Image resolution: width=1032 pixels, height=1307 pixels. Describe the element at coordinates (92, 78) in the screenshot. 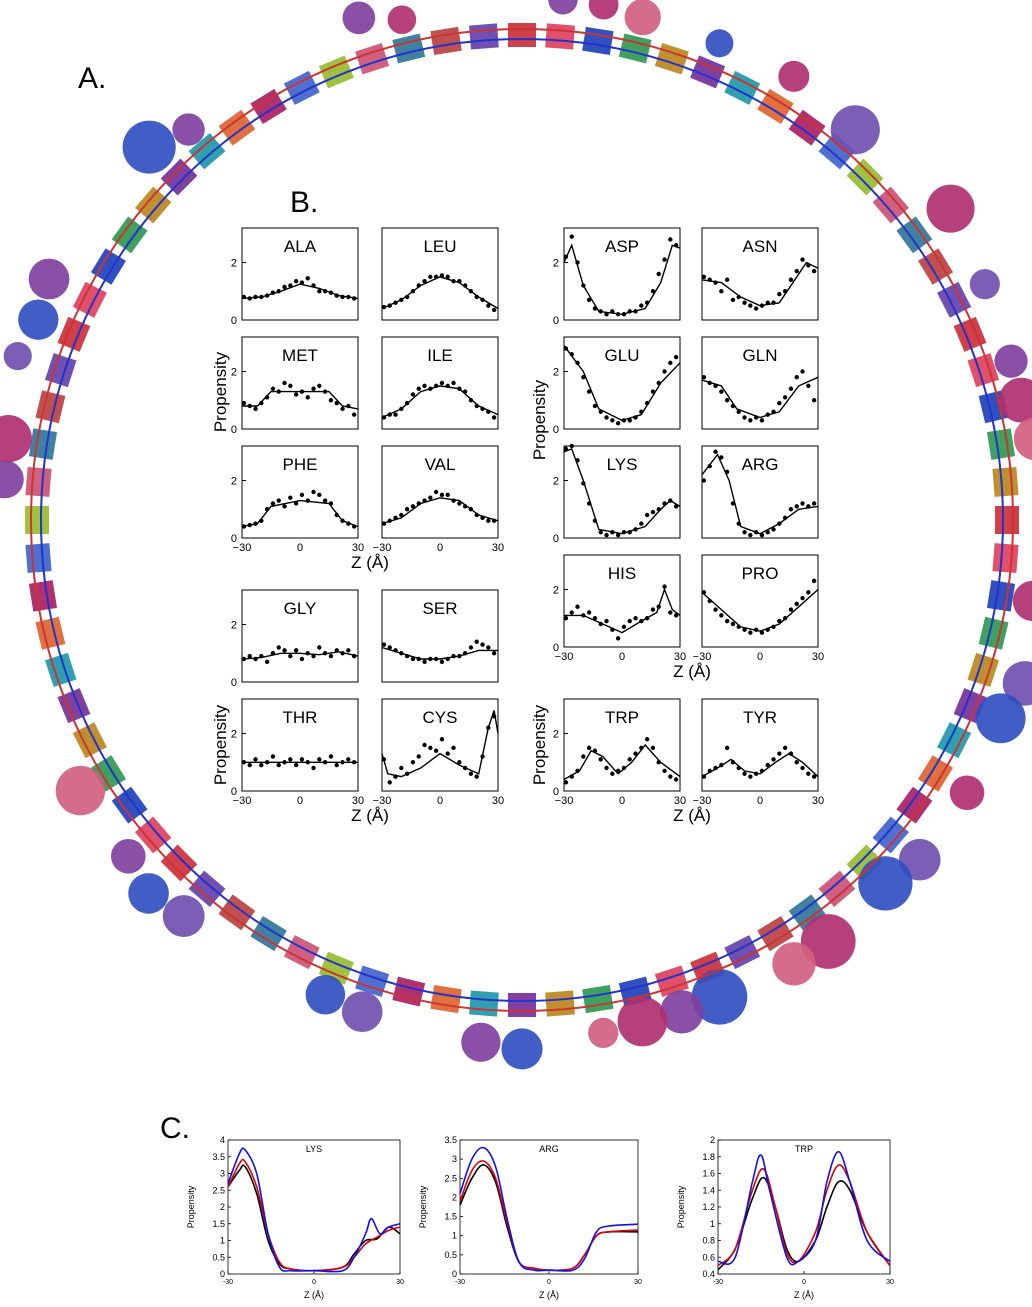

I see `panel-a-label: A.` at that location.